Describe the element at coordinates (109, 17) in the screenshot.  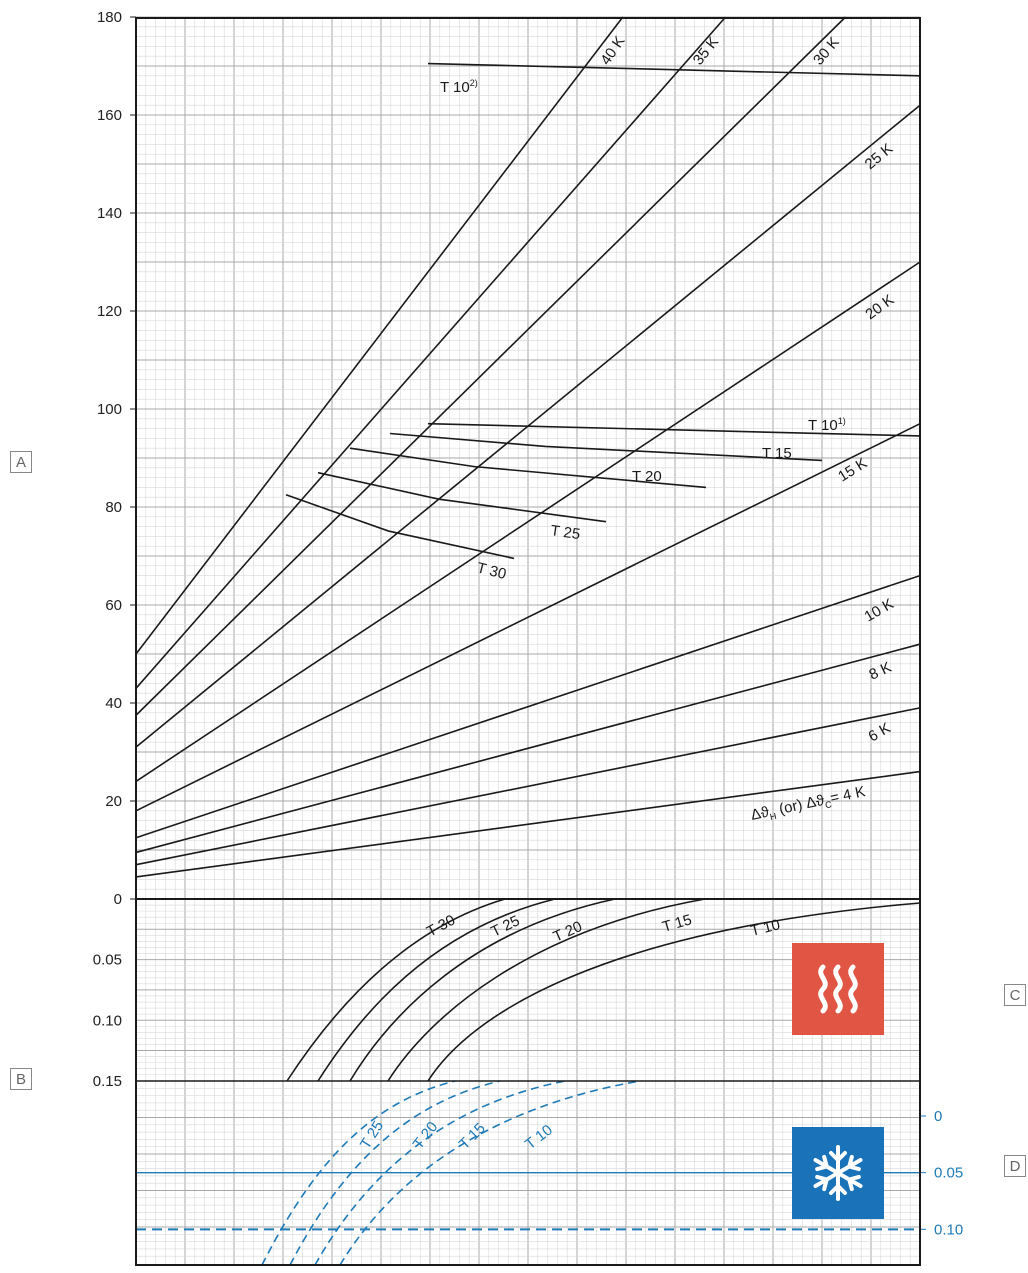
I see `tick-label-a: 180` at that location.